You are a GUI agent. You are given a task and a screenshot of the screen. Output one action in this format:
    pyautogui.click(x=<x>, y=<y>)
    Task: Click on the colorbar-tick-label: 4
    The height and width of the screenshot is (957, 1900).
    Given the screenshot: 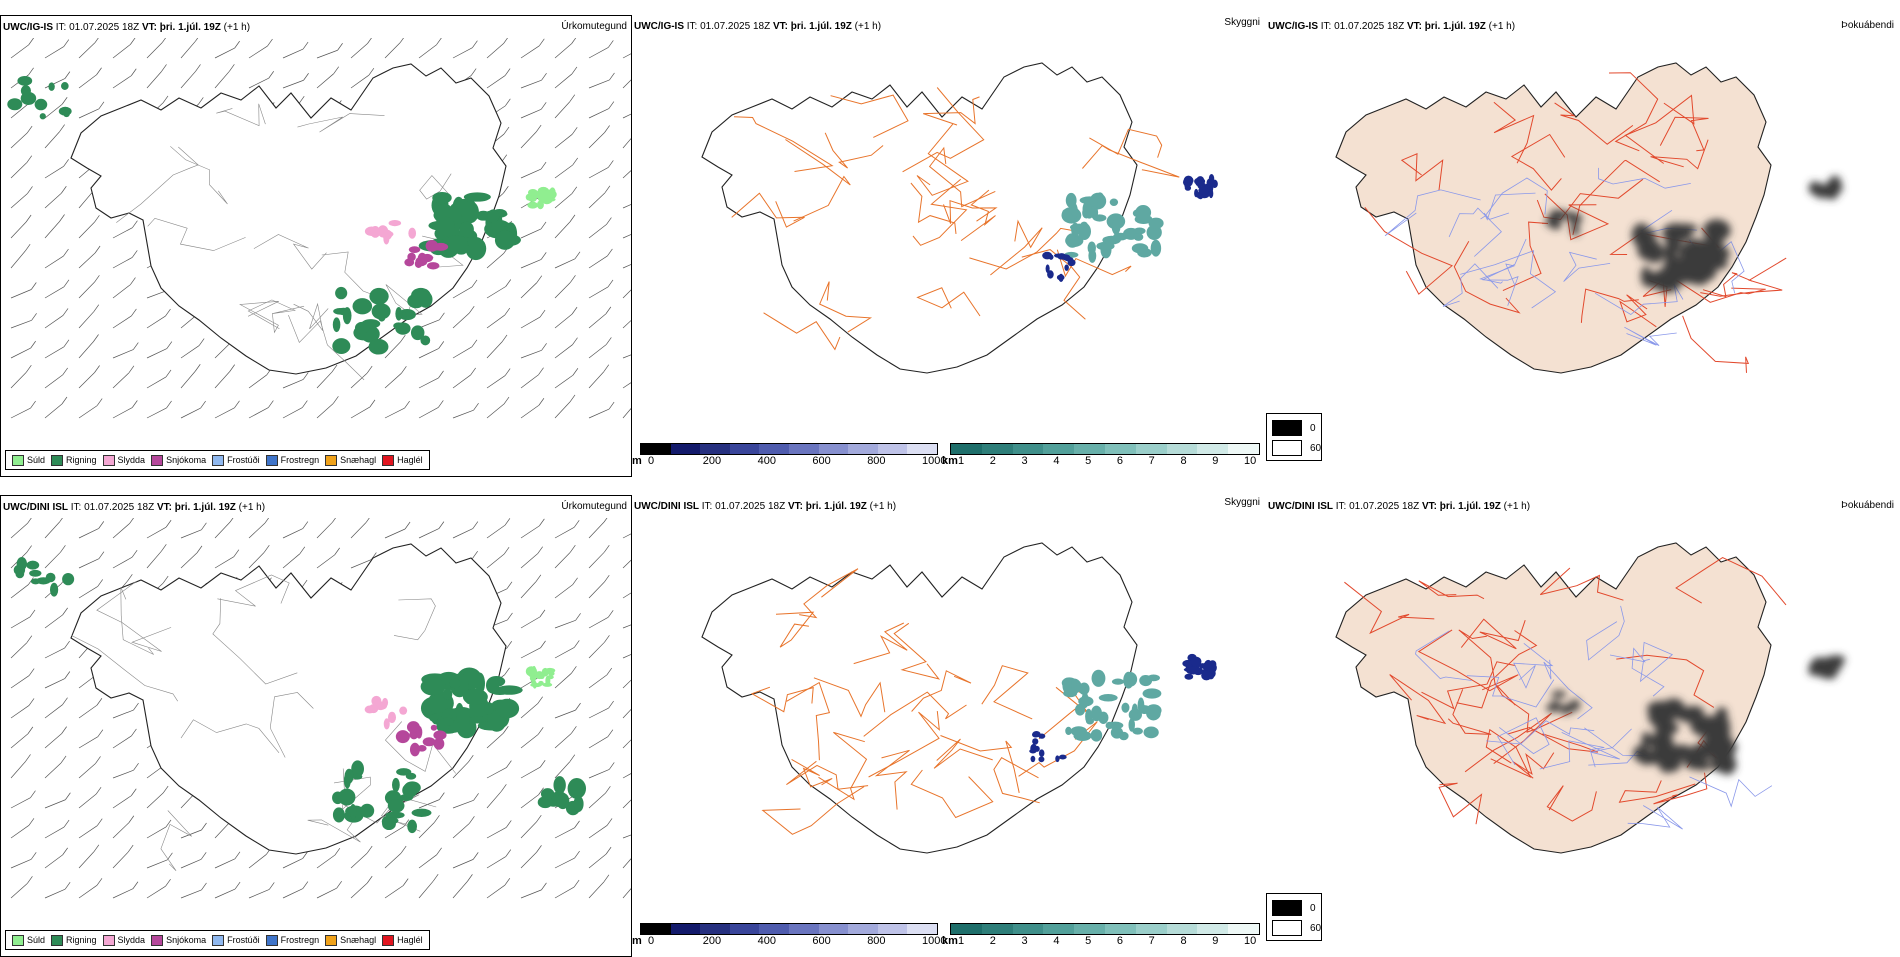 What is the action you would take?
    pyautogui.click(x=1056, y=941)
    